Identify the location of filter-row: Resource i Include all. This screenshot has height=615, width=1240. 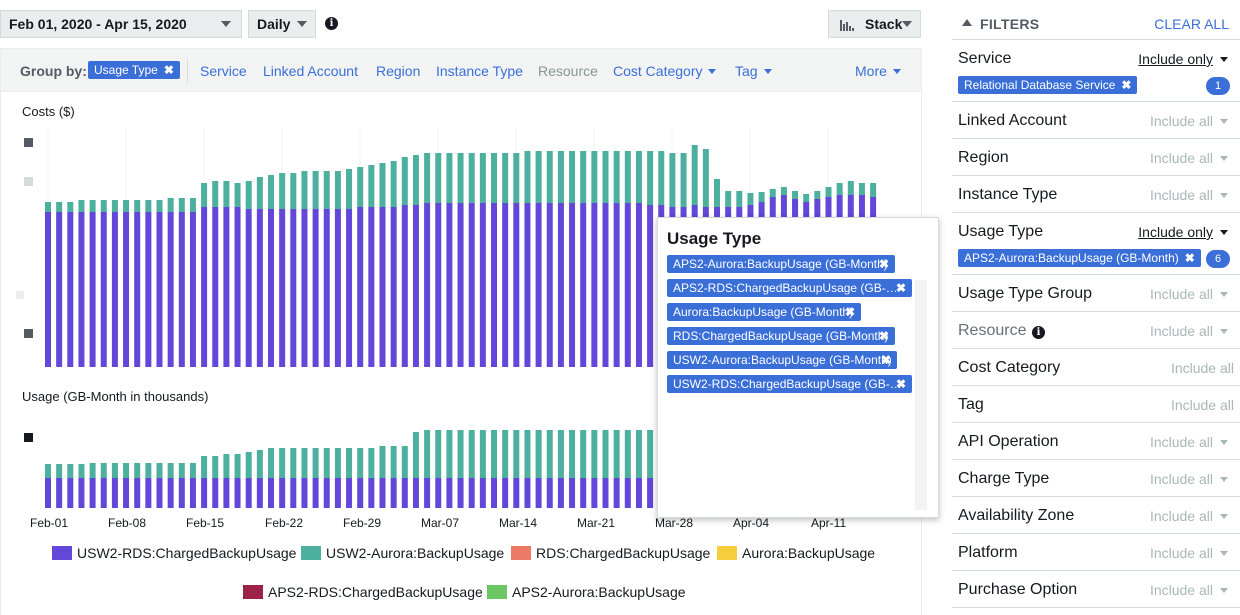
(1096, 330).